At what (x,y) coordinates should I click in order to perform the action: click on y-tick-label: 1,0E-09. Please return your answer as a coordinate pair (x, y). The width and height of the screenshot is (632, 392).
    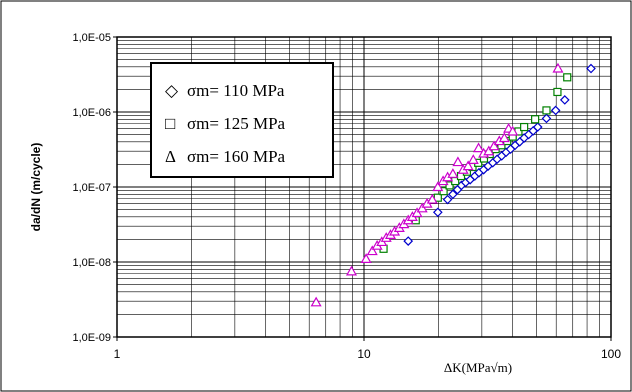
    Looking at the image, I should click on (91, 338).